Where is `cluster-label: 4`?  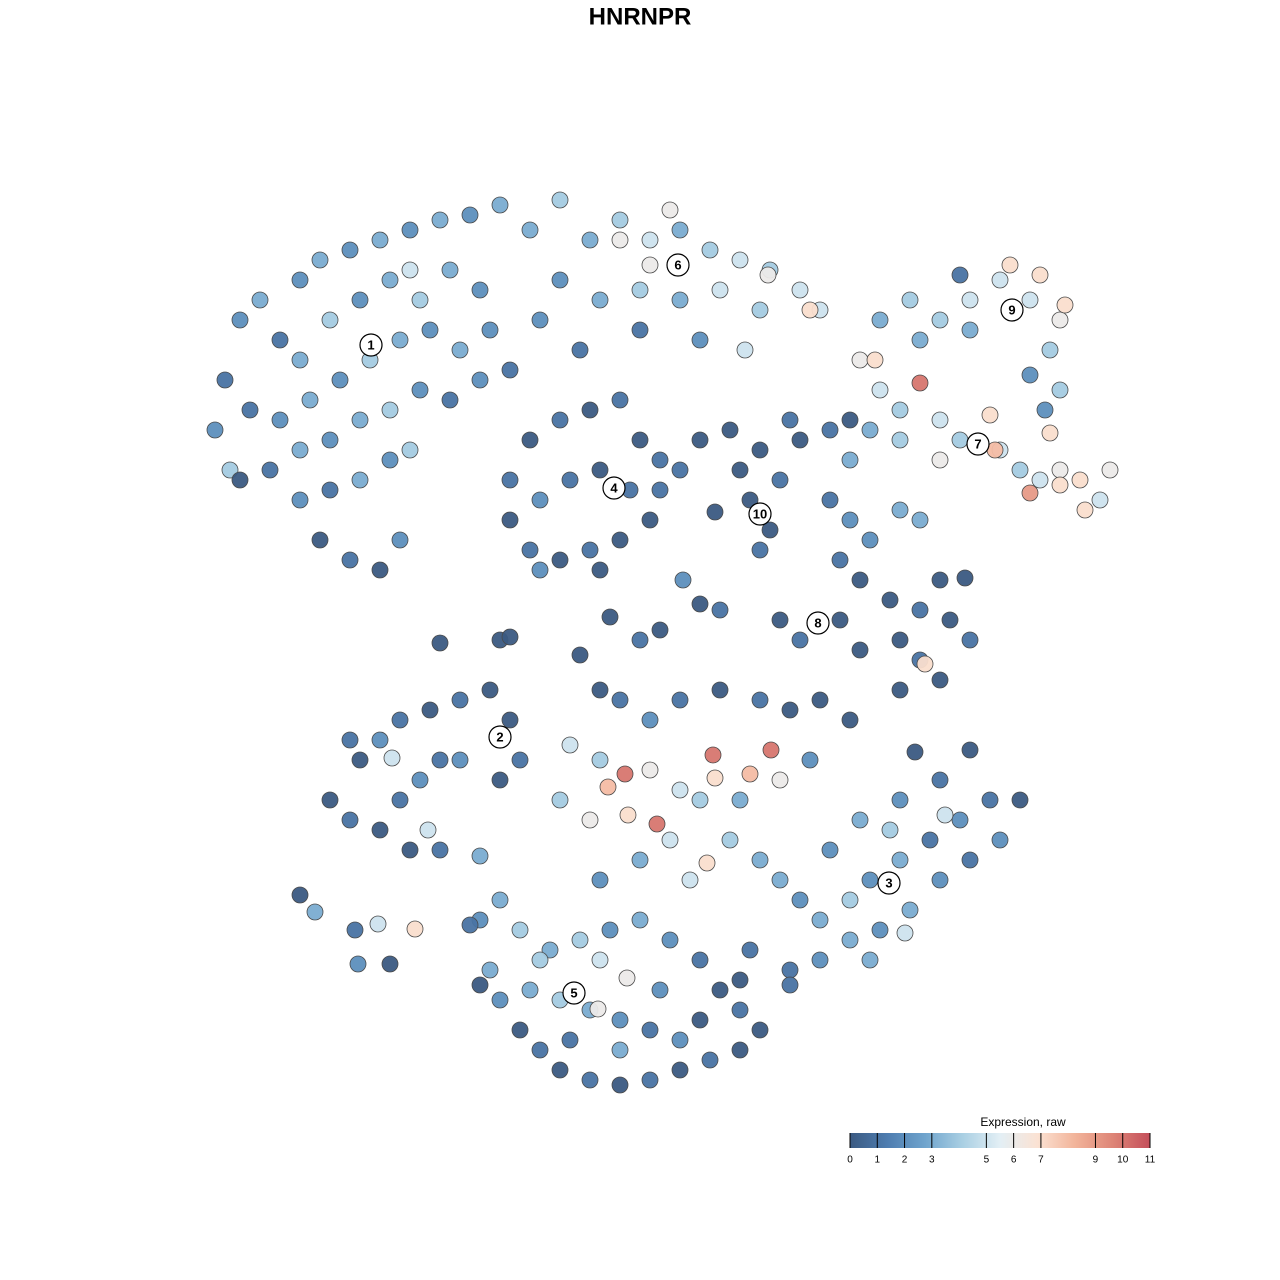
cluster-label: 4 is located at coordinates (614, 487).